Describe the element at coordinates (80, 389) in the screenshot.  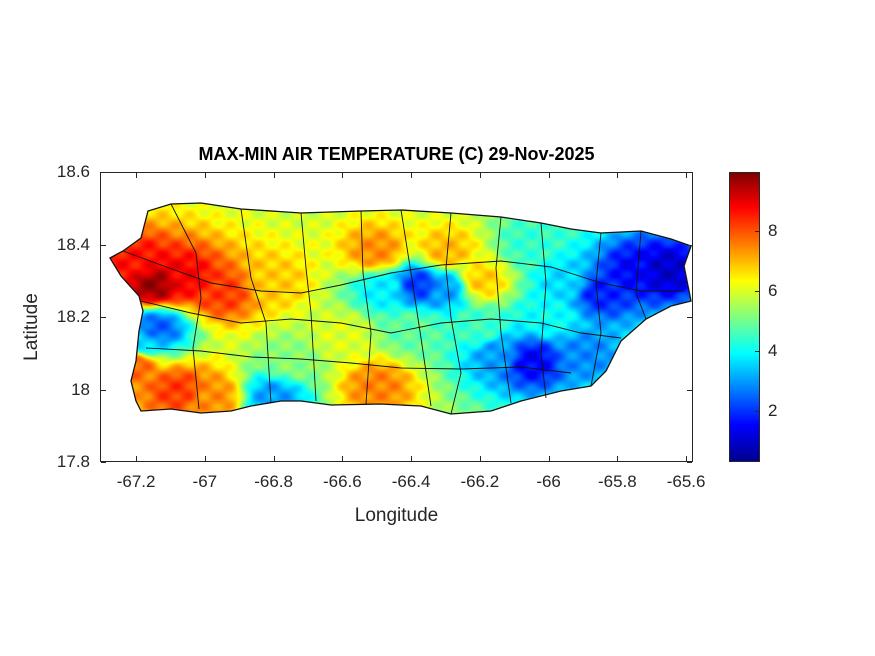
I see `y-tick-label: 18` at that location.